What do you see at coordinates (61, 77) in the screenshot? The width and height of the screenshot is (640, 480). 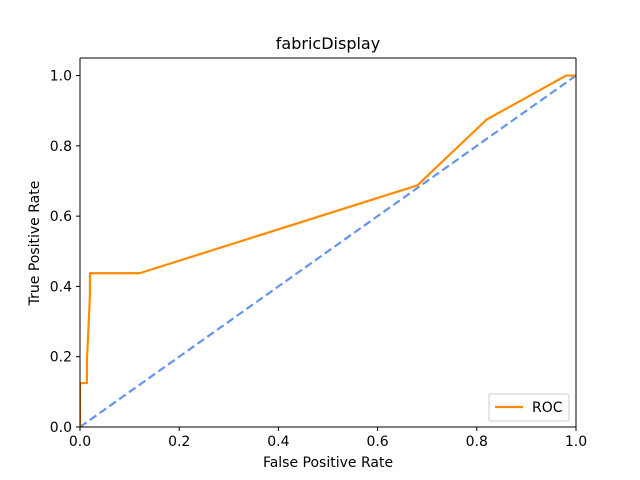 I see `y-tick-label: 1.0` at bounding box center [61, 77].